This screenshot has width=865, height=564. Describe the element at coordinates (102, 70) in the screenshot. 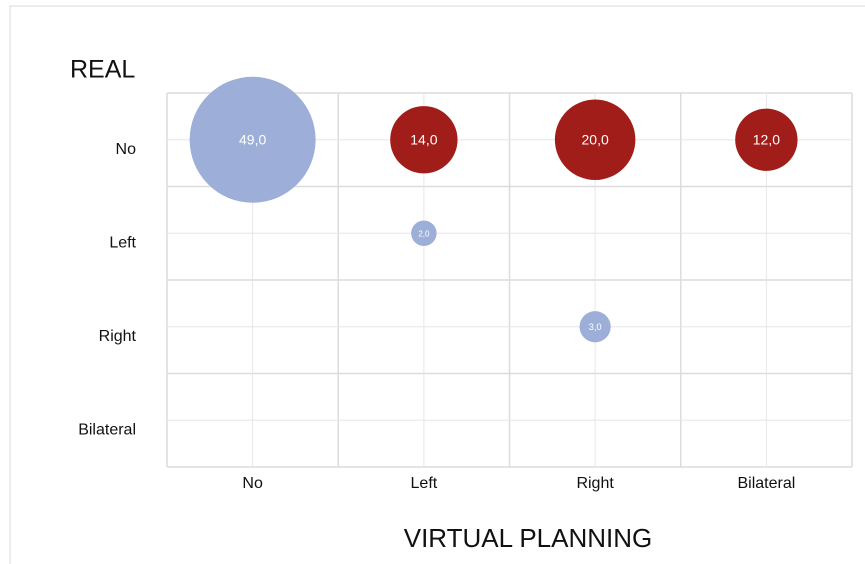

I see `y-axis-label: REAL` at that location.